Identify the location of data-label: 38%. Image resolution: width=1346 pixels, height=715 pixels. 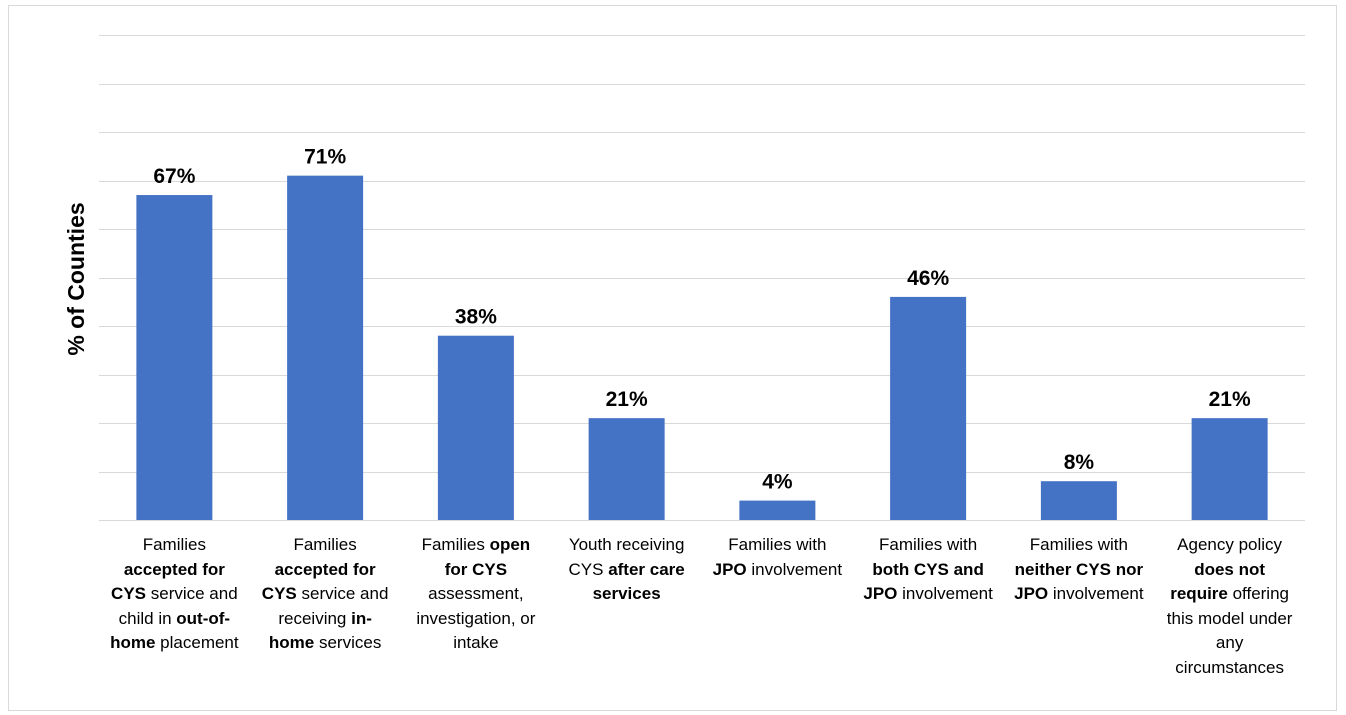
(476, 317).